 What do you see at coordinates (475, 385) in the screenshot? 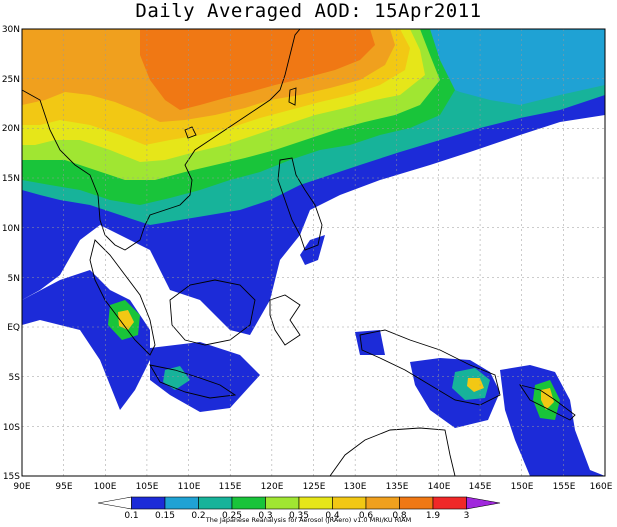
I see `aod-hotspot-newguinea-core` at bounding box center [475, 385].